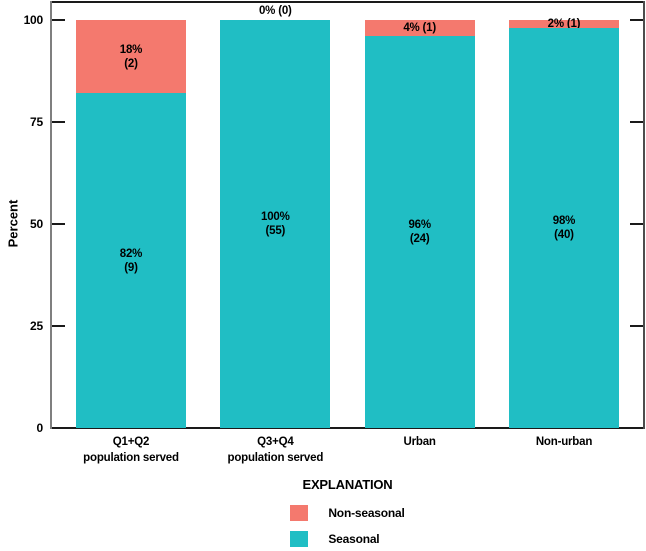 The width and height of the screenshot is (646, 551). I want to click on x-axis-category-label: Urban, so click(420, 450).